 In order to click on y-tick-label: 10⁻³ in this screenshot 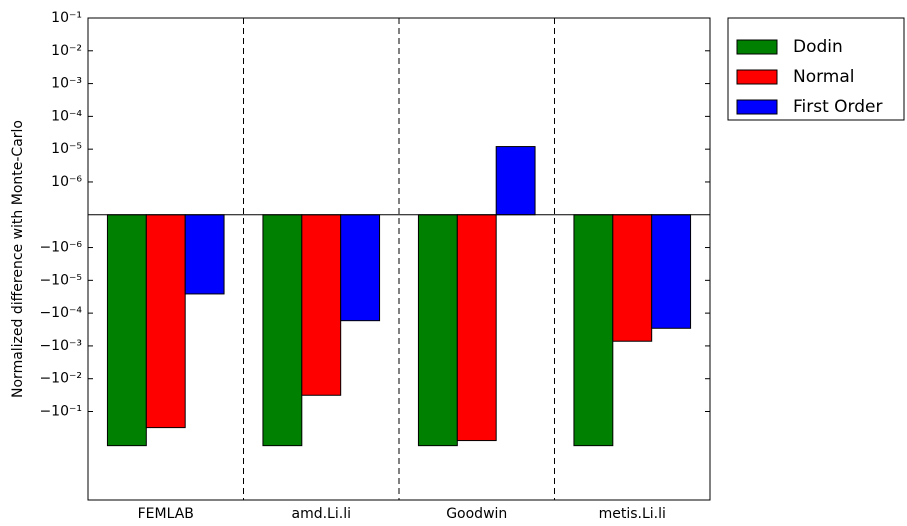, I will do `click(66, 84)`.